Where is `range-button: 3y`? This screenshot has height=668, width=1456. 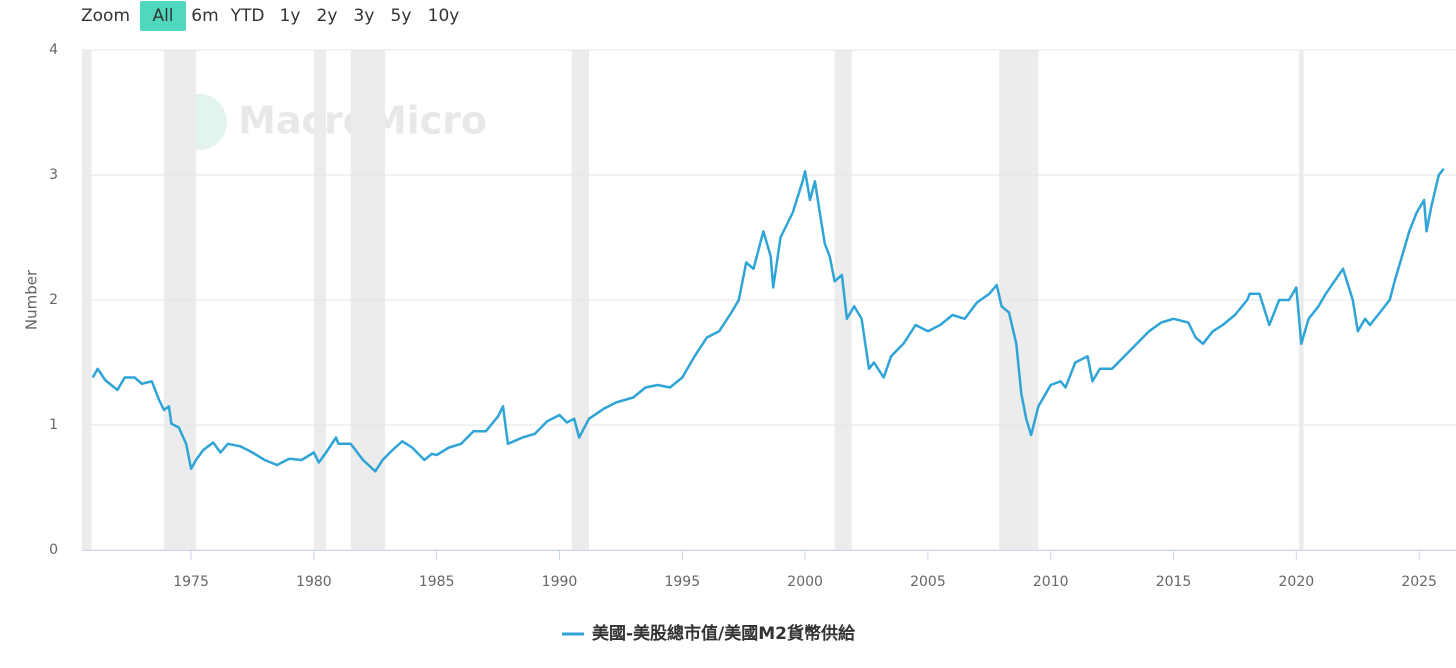 range-button: 3y is located at coordinates (364, 16).